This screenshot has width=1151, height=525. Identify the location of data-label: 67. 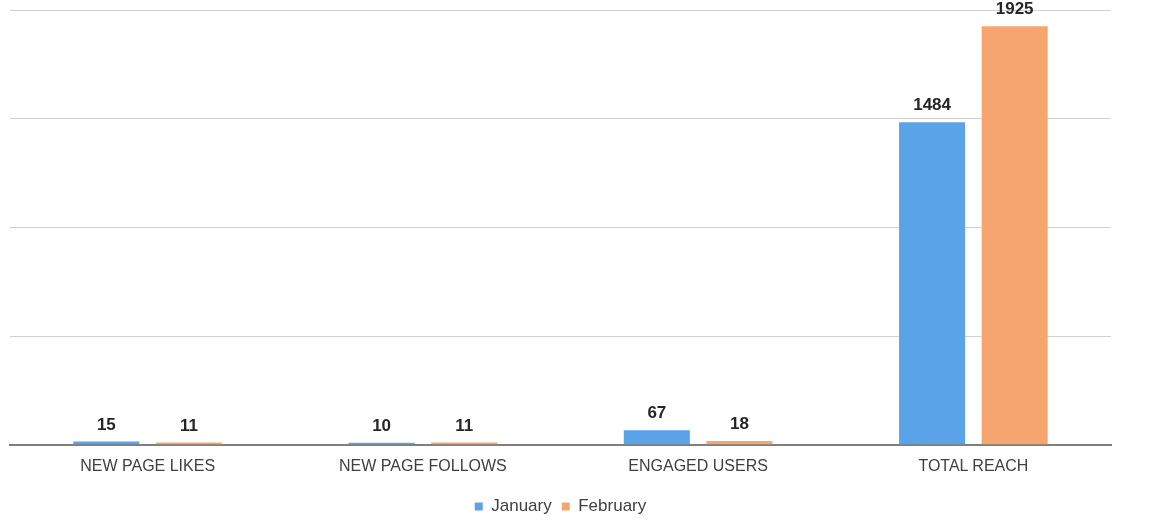
(657, 413).